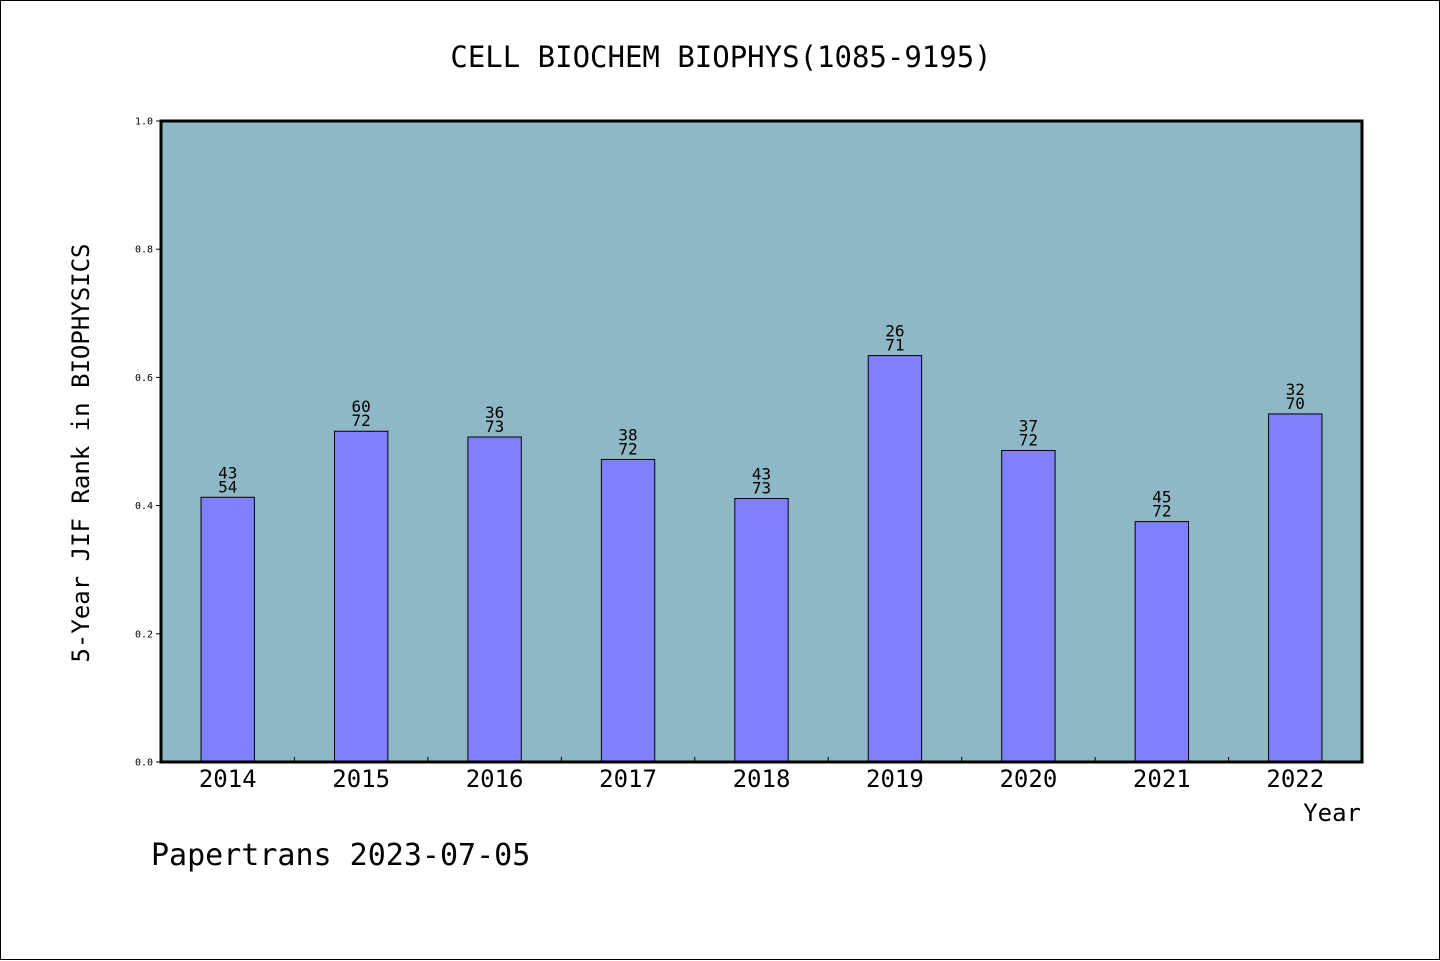  What do you see at coordinates (1295, 588) in the screenshot?
I see `bar-2022` at bounding box center [1295, 588].